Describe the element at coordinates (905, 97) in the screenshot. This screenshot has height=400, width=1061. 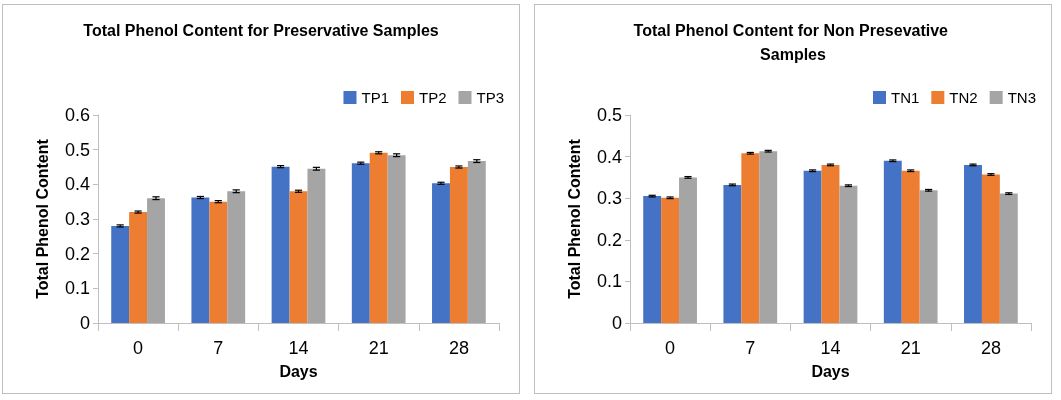
I see `legend-label: TN1` at that location.